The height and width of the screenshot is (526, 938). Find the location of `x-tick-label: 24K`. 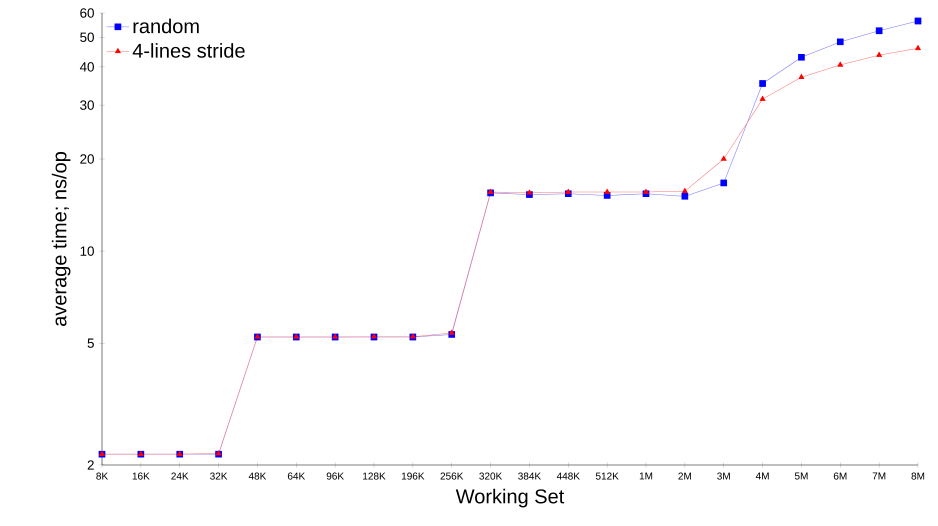

x-tick-label: 24K is located at coordinates (179, 476).